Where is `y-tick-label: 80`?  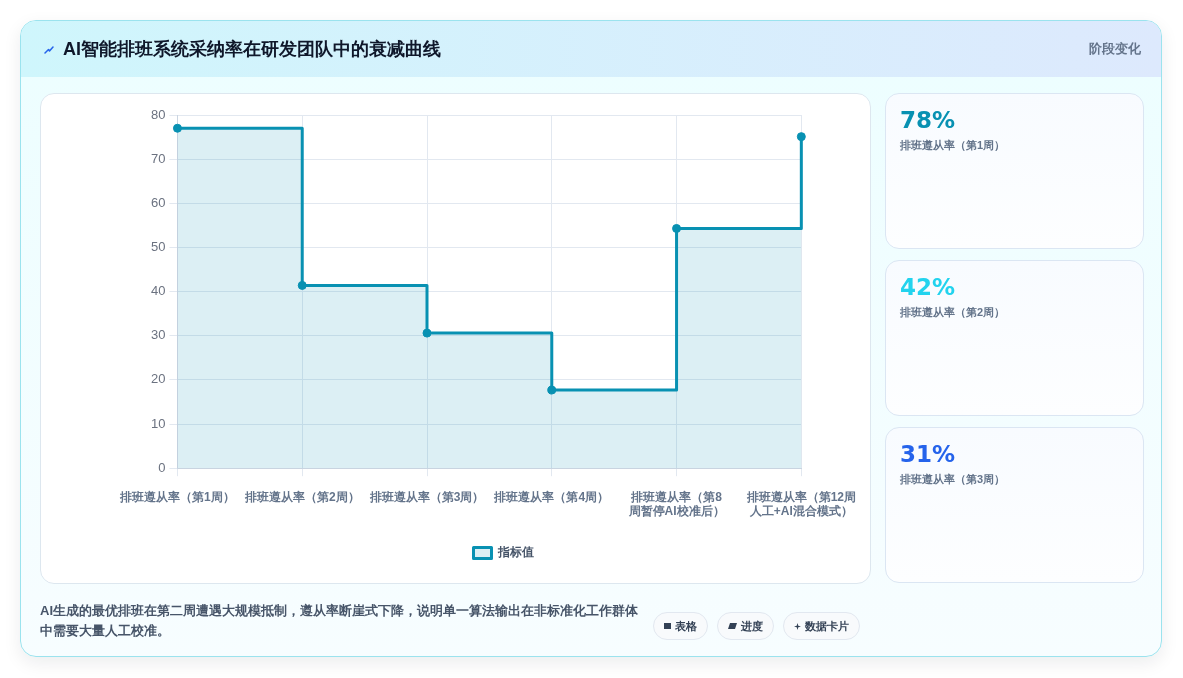
y-tick-label: 80 is located at coordinates (158, 114).